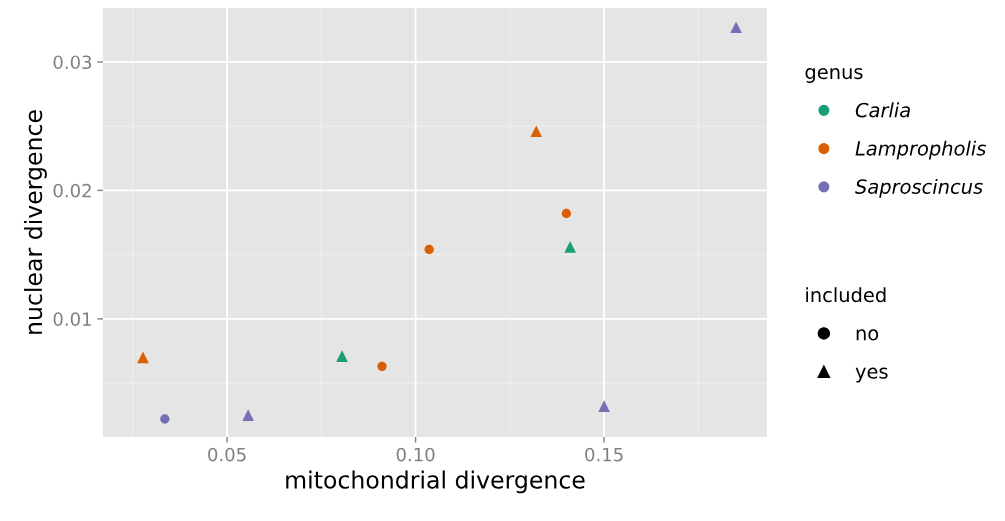 This screenshot has width=1005, height=521. Describe the element at coordinates (919, 188) in the screenshot. I see `legend-label: Saproscincus` at that location.